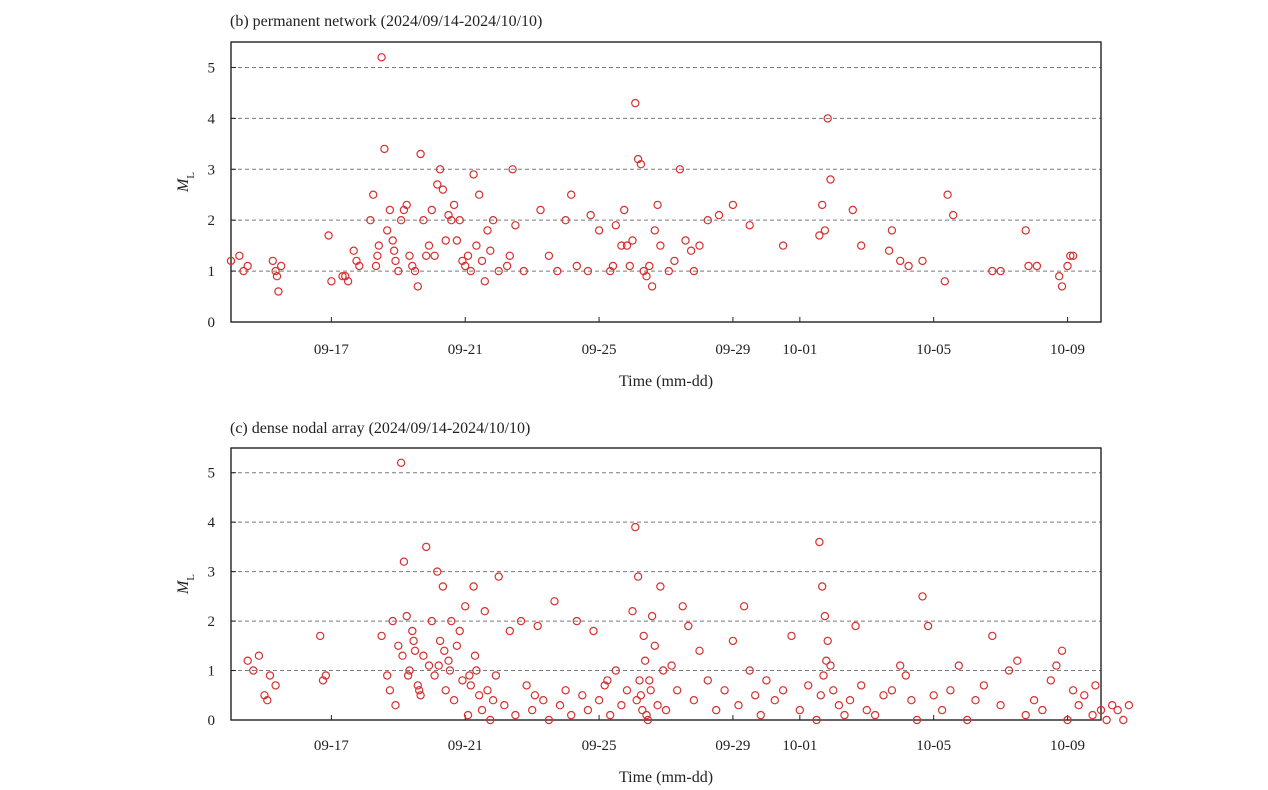 This screenshot has height=790, width=1268. Describe the element at coordinates (212, 523) in the screenshot. I see `y-tick-label: 4` at that location.